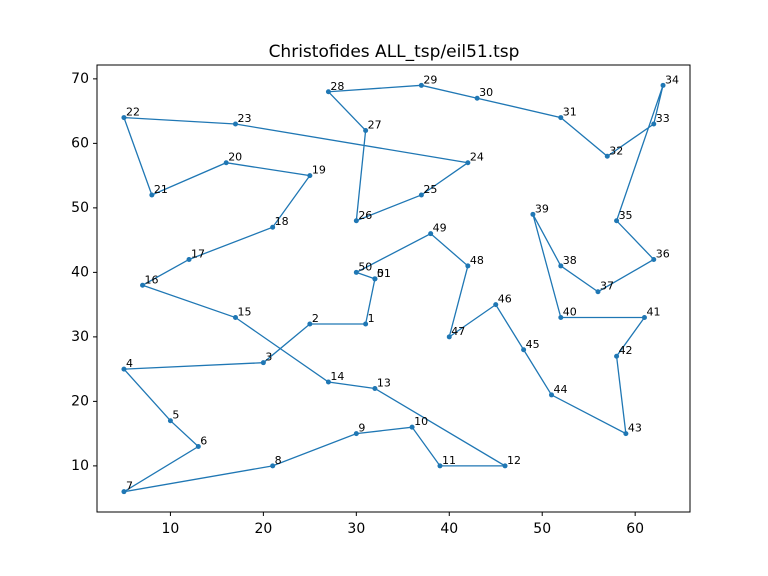 Image resolution: width=768 pixels, height=576 pixels. Describe the element at coordinates (672, 79) in the screenshot. I see `point-label: 34` at that location.